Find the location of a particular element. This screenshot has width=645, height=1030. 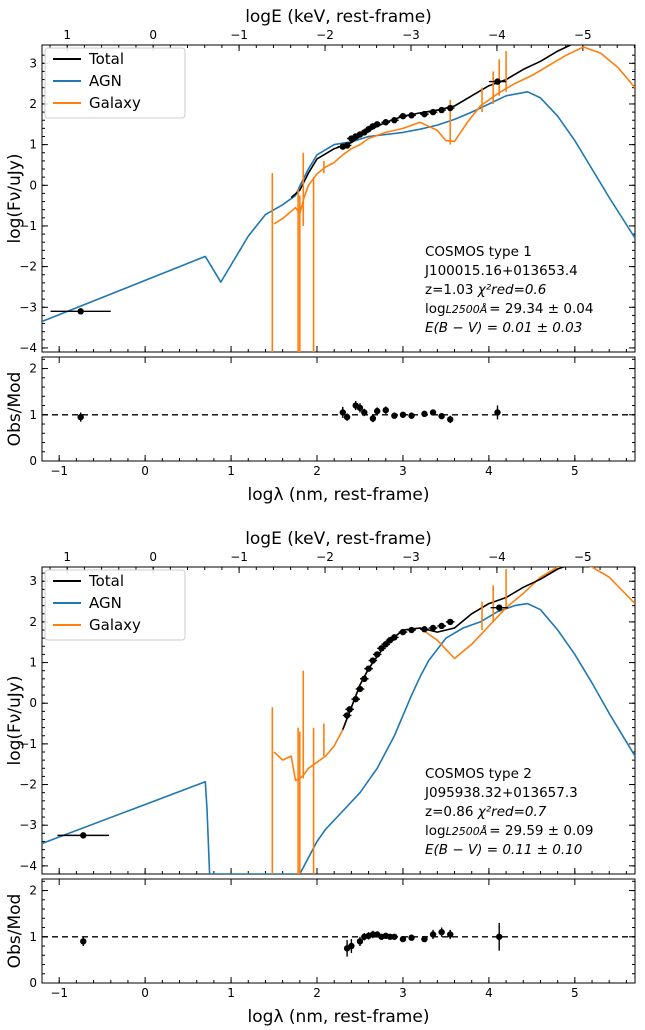

annotation-luminosity: logL2500Å = 29.59 ± 0.09 is located at coordinates (509, 831).